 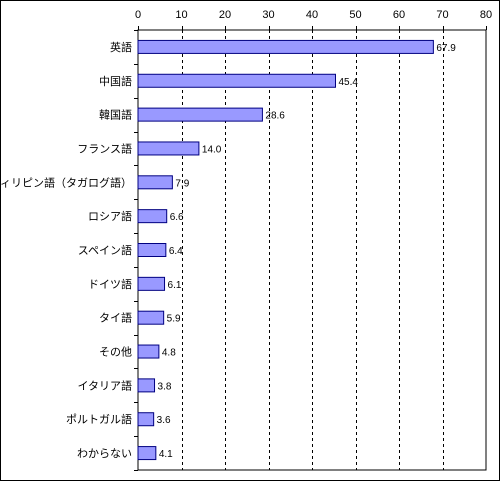 I want to click on data-label: 5.9, so click(x=174, y=319).